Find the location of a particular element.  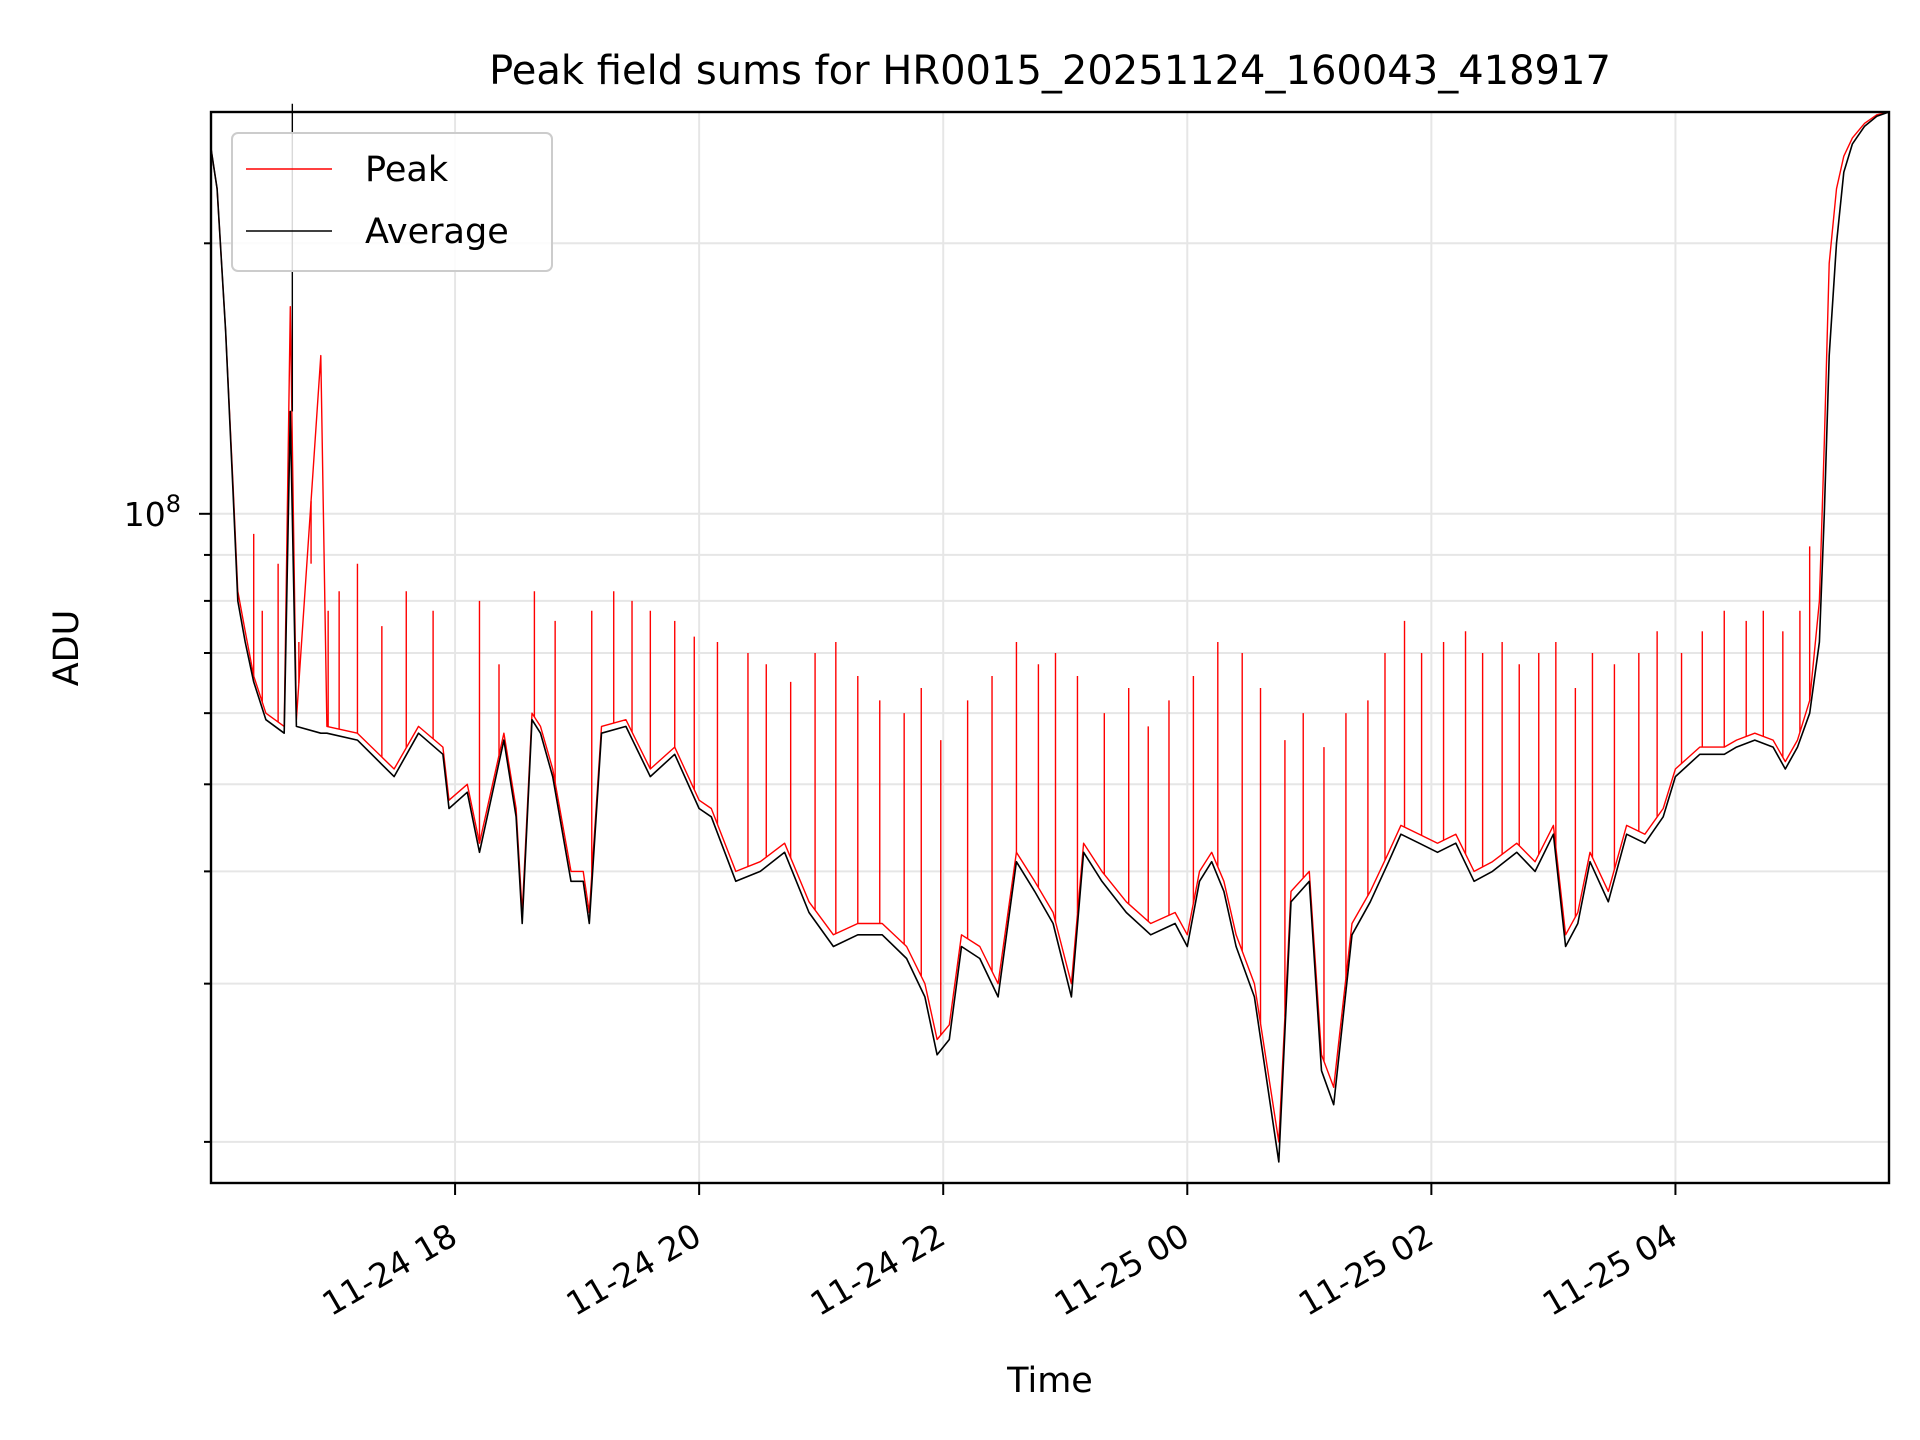

x-axis-label: Time is located at coordinates (1049, 1381).